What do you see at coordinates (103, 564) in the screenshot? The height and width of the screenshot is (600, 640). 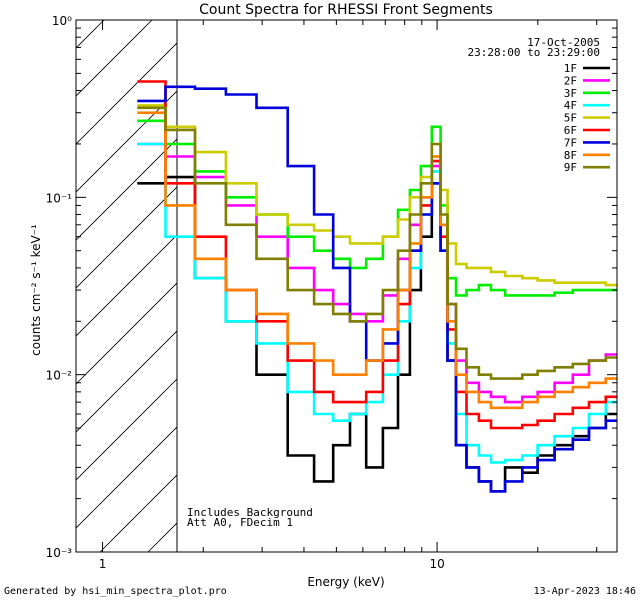 I see `x-tick-label: 1` at bounding box center [103, 564].